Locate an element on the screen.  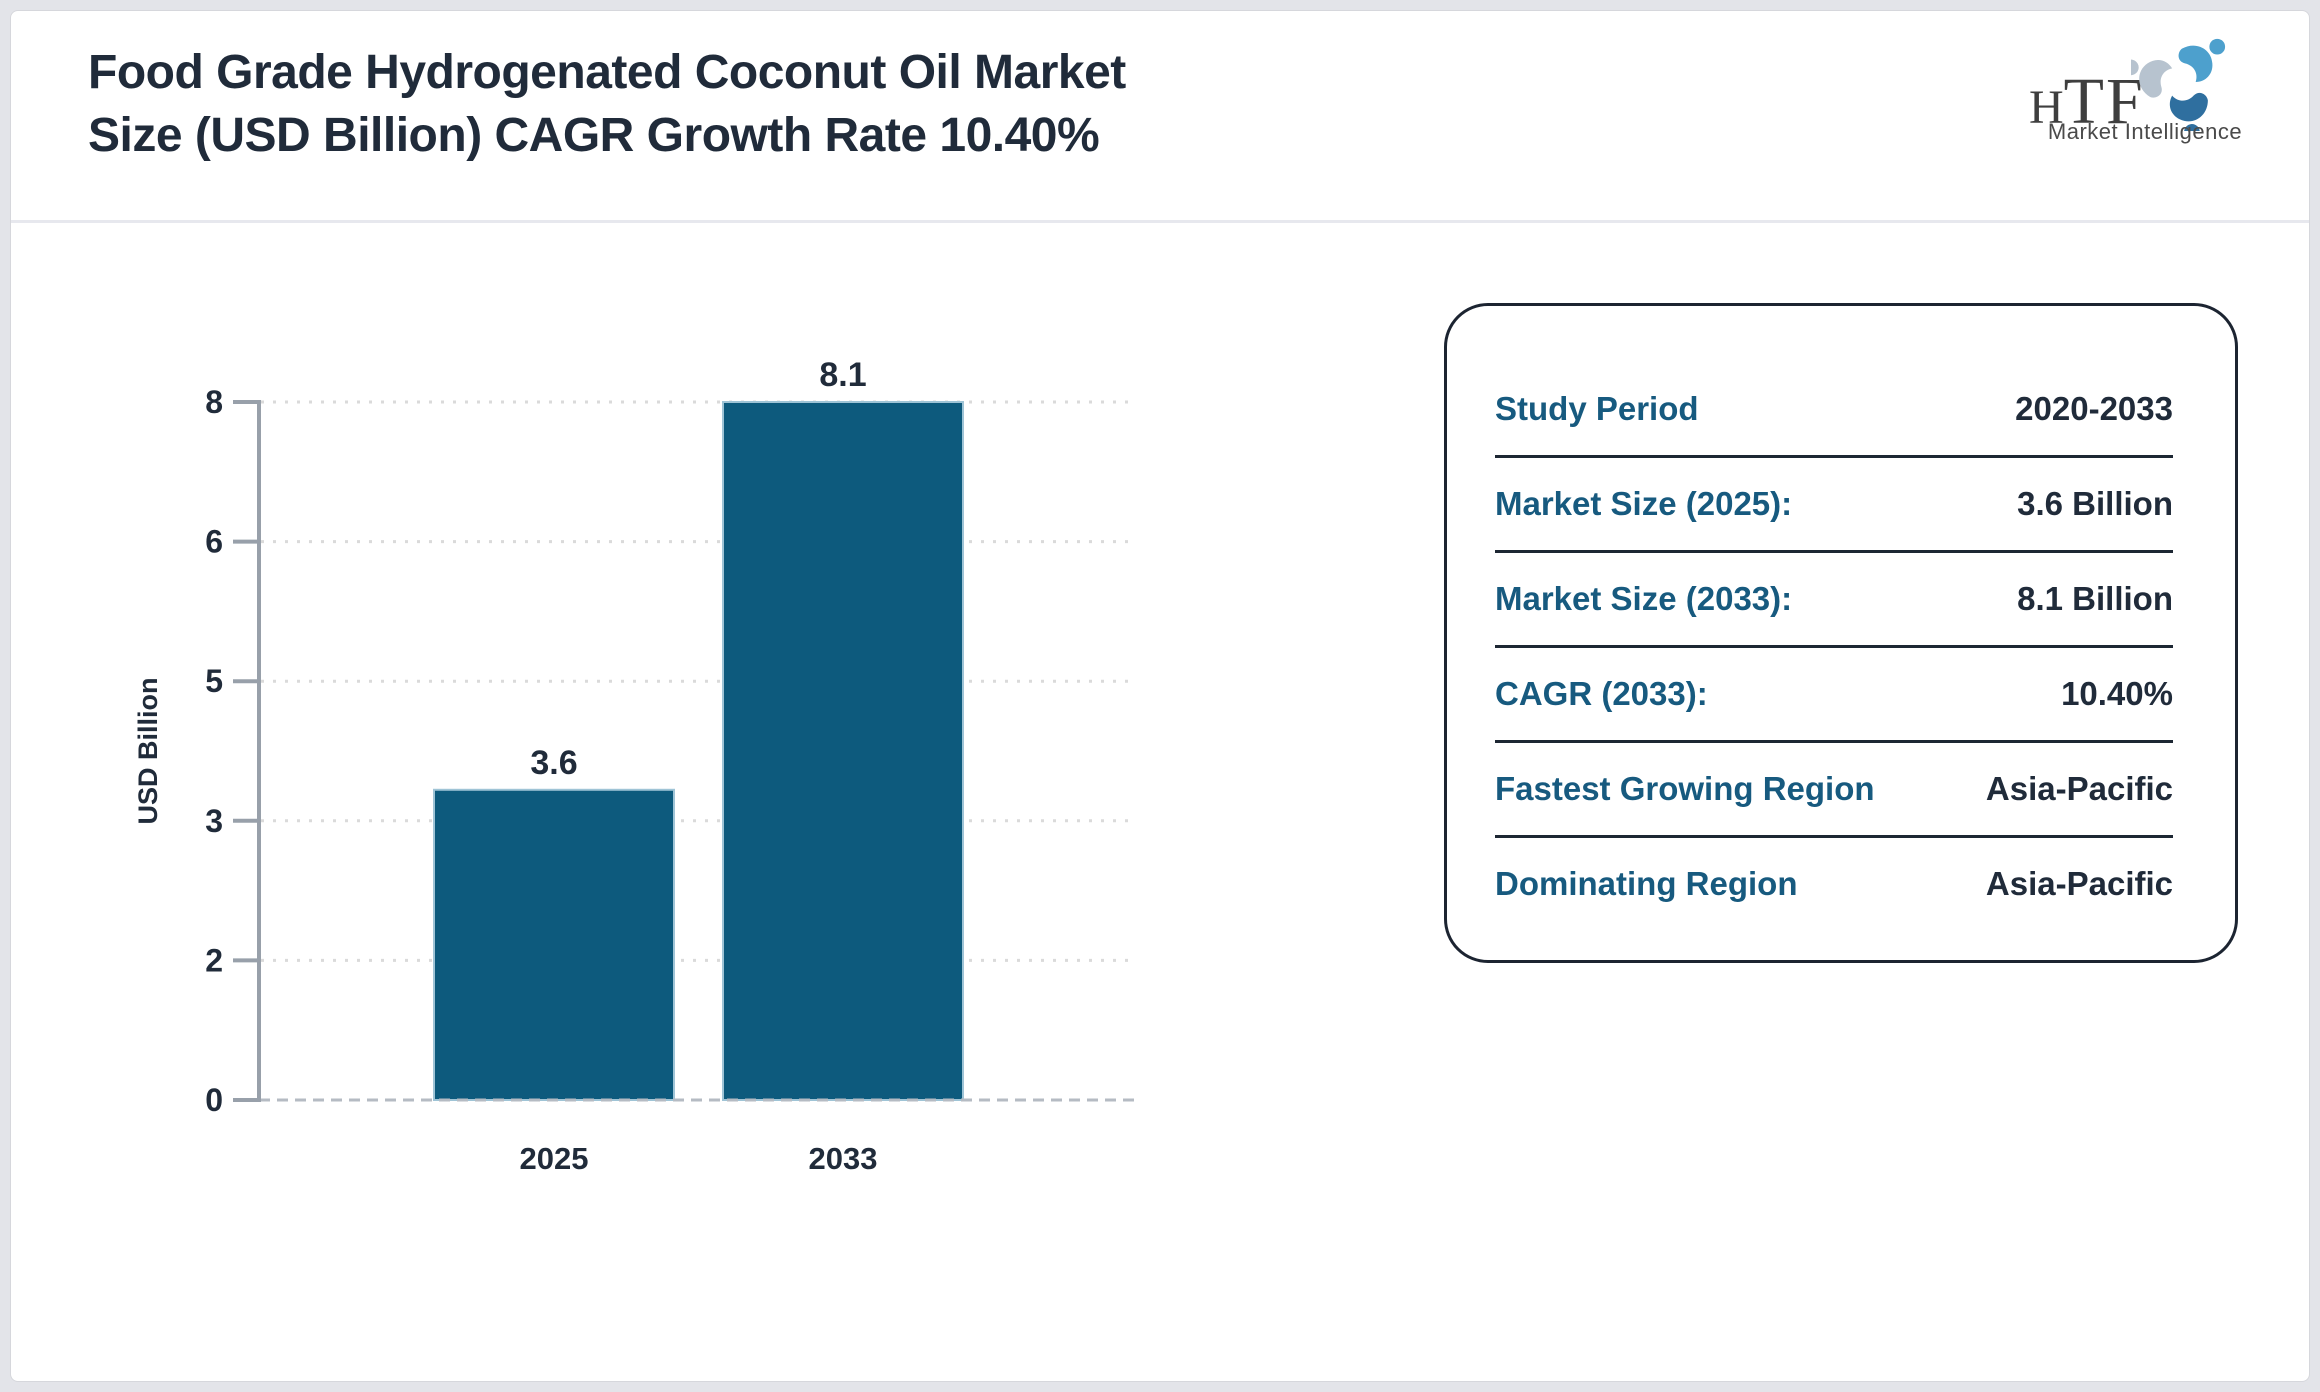
htf-tagline: Market Intelligence is located at coordinates (2145, 131).